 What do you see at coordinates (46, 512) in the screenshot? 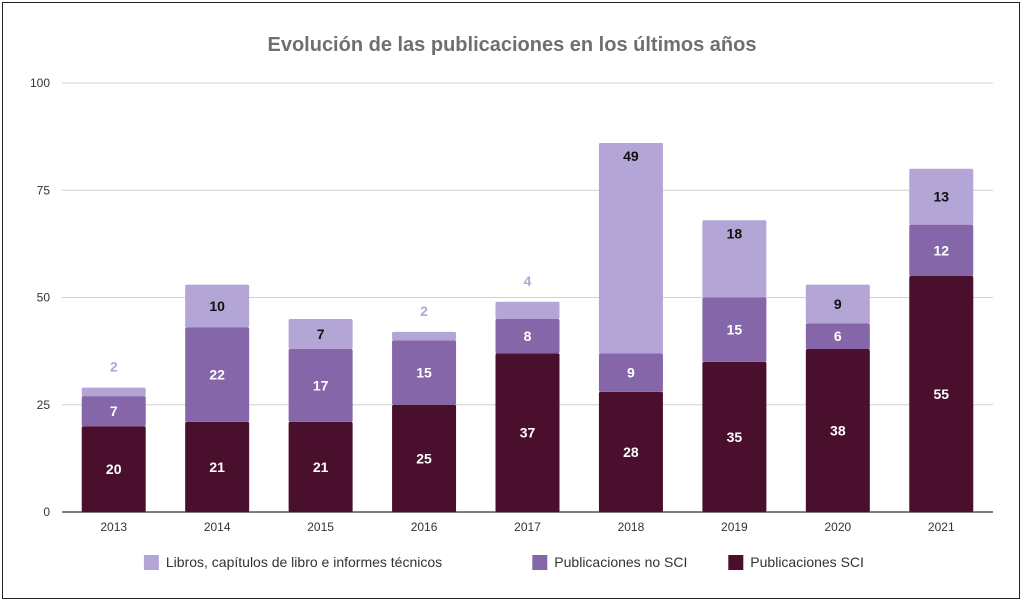
I see `y-tick-label: 0` at bounding box center [46, 512].